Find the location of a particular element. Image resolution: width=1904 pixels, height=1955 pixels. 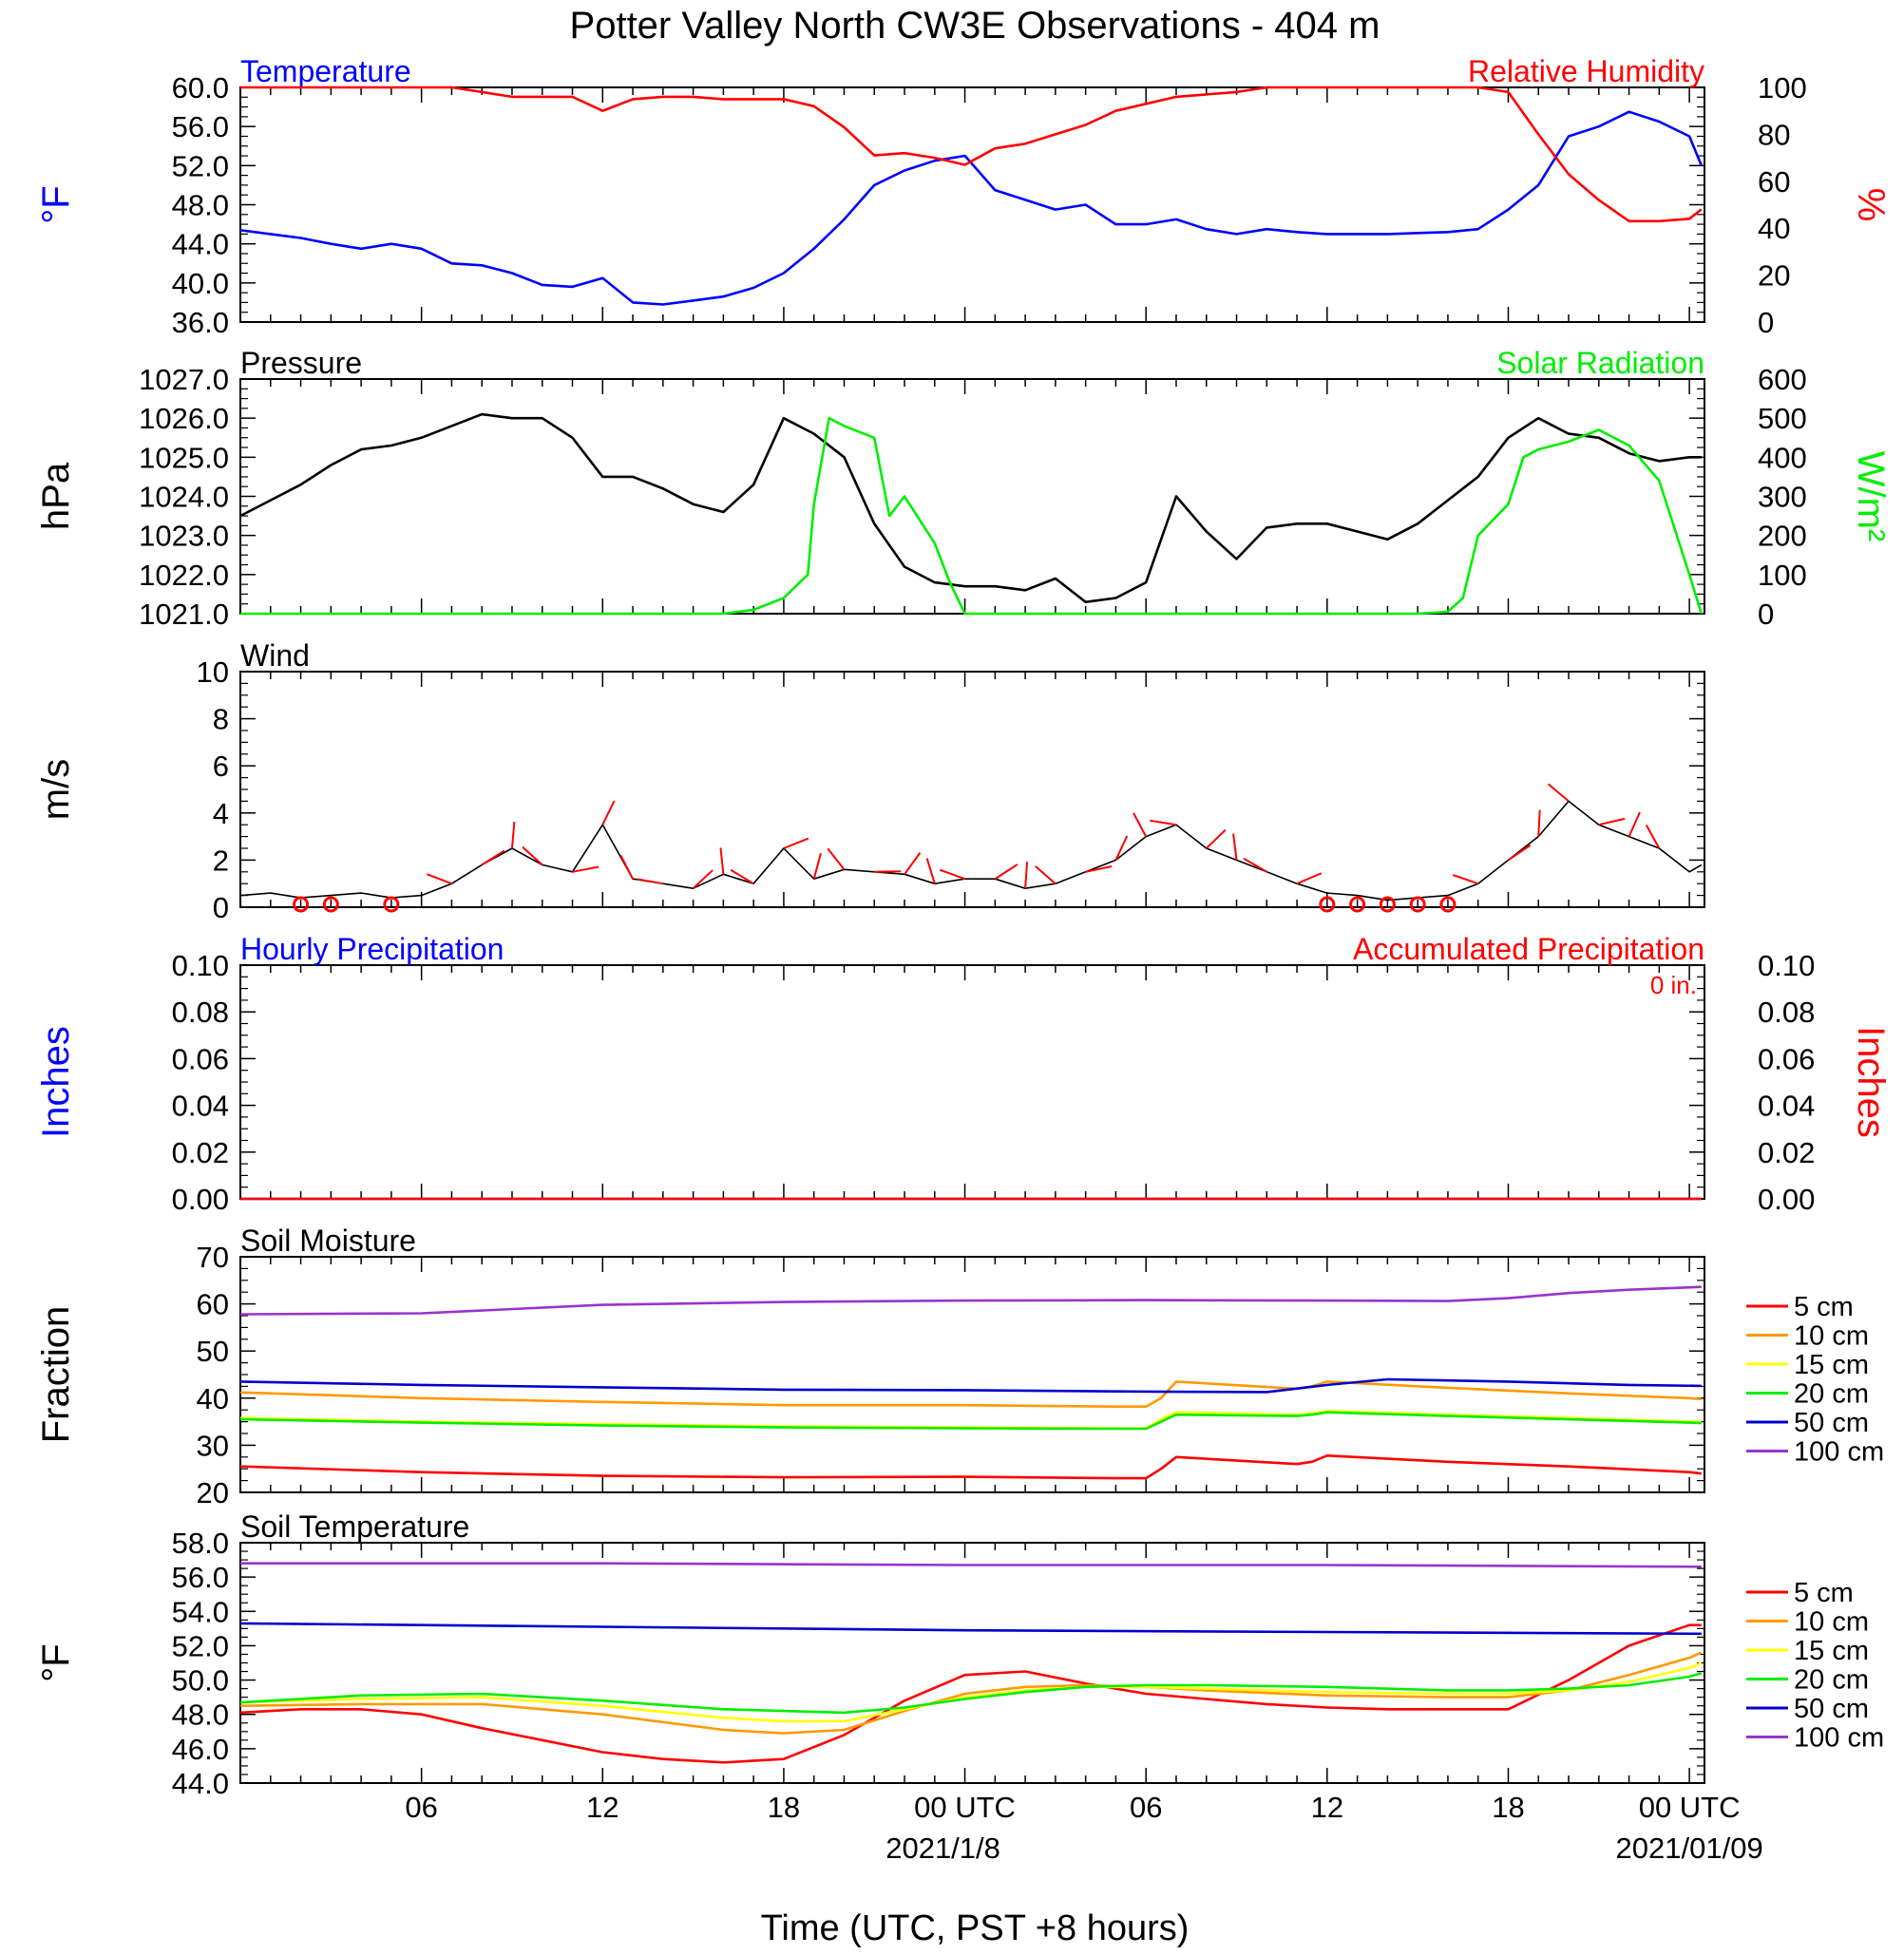

y-tick-label: 48.0 is located at coordinates (200, 205).